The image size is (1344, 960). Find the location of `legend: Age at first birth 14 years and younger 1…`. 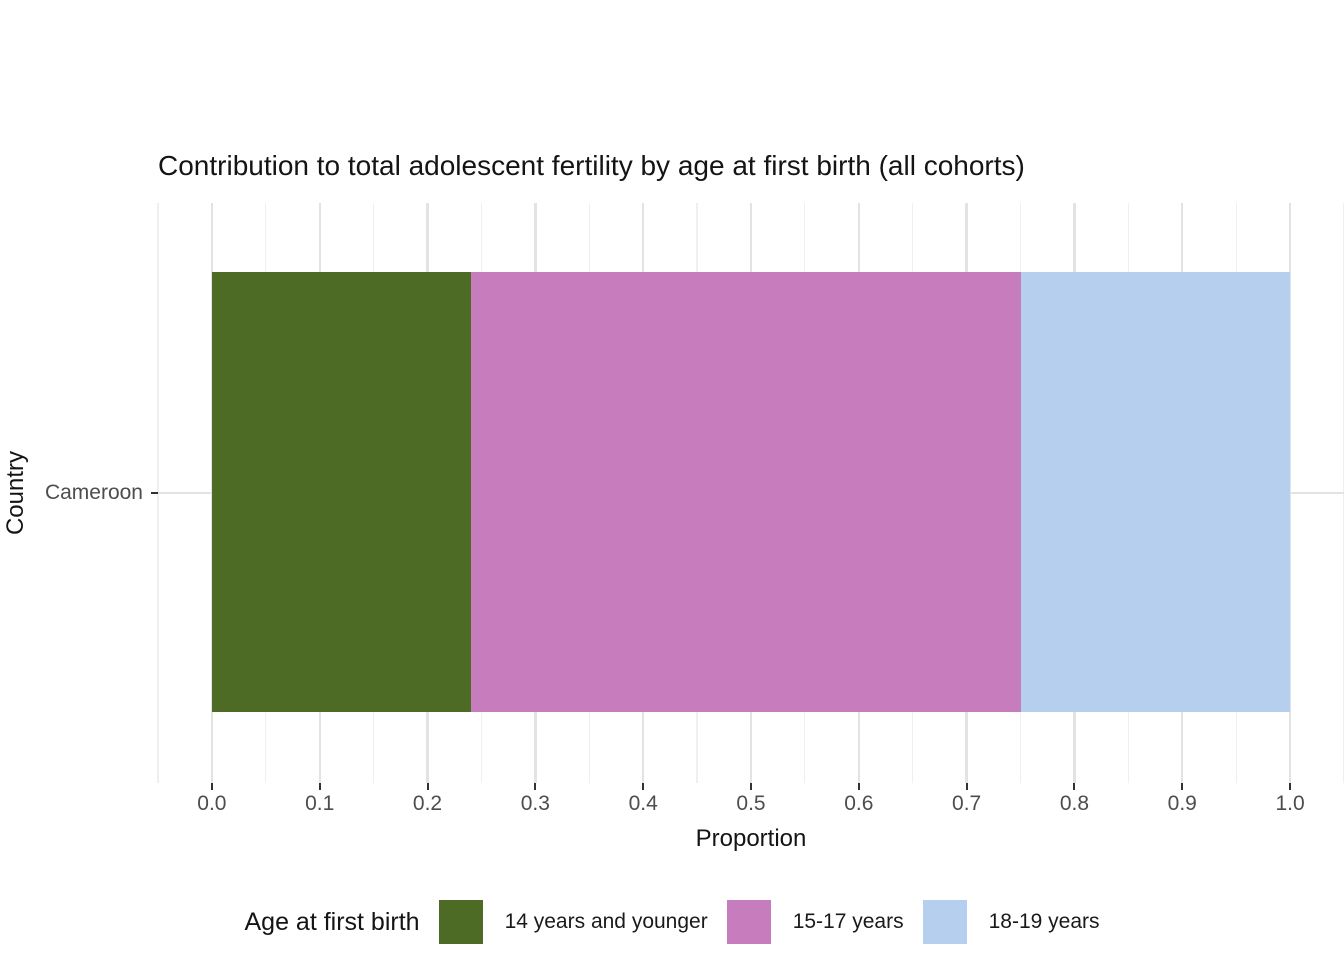

legend: Age at first birth 14 years and younger 1… is located at coordinates (672, 922).